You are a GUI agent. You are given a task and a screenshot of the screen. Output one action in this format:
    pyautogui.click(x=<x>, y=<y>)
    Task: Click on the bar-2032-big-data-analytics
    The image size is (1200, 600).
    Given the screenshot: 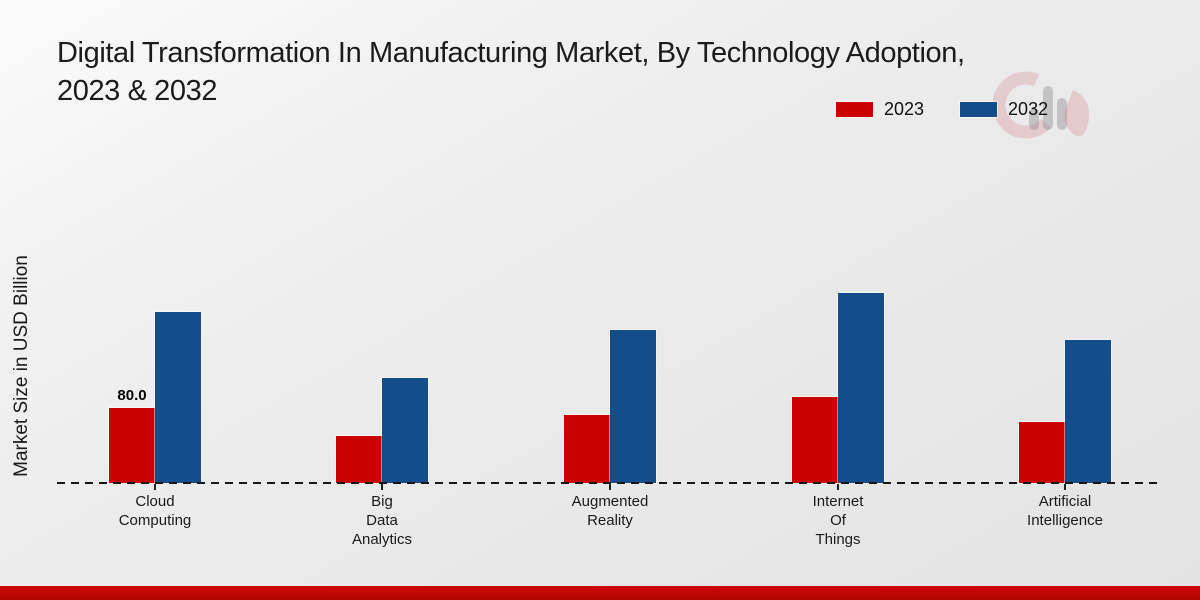 What is the action you would take?
    pyautogui.click(x=405, y=430)
    